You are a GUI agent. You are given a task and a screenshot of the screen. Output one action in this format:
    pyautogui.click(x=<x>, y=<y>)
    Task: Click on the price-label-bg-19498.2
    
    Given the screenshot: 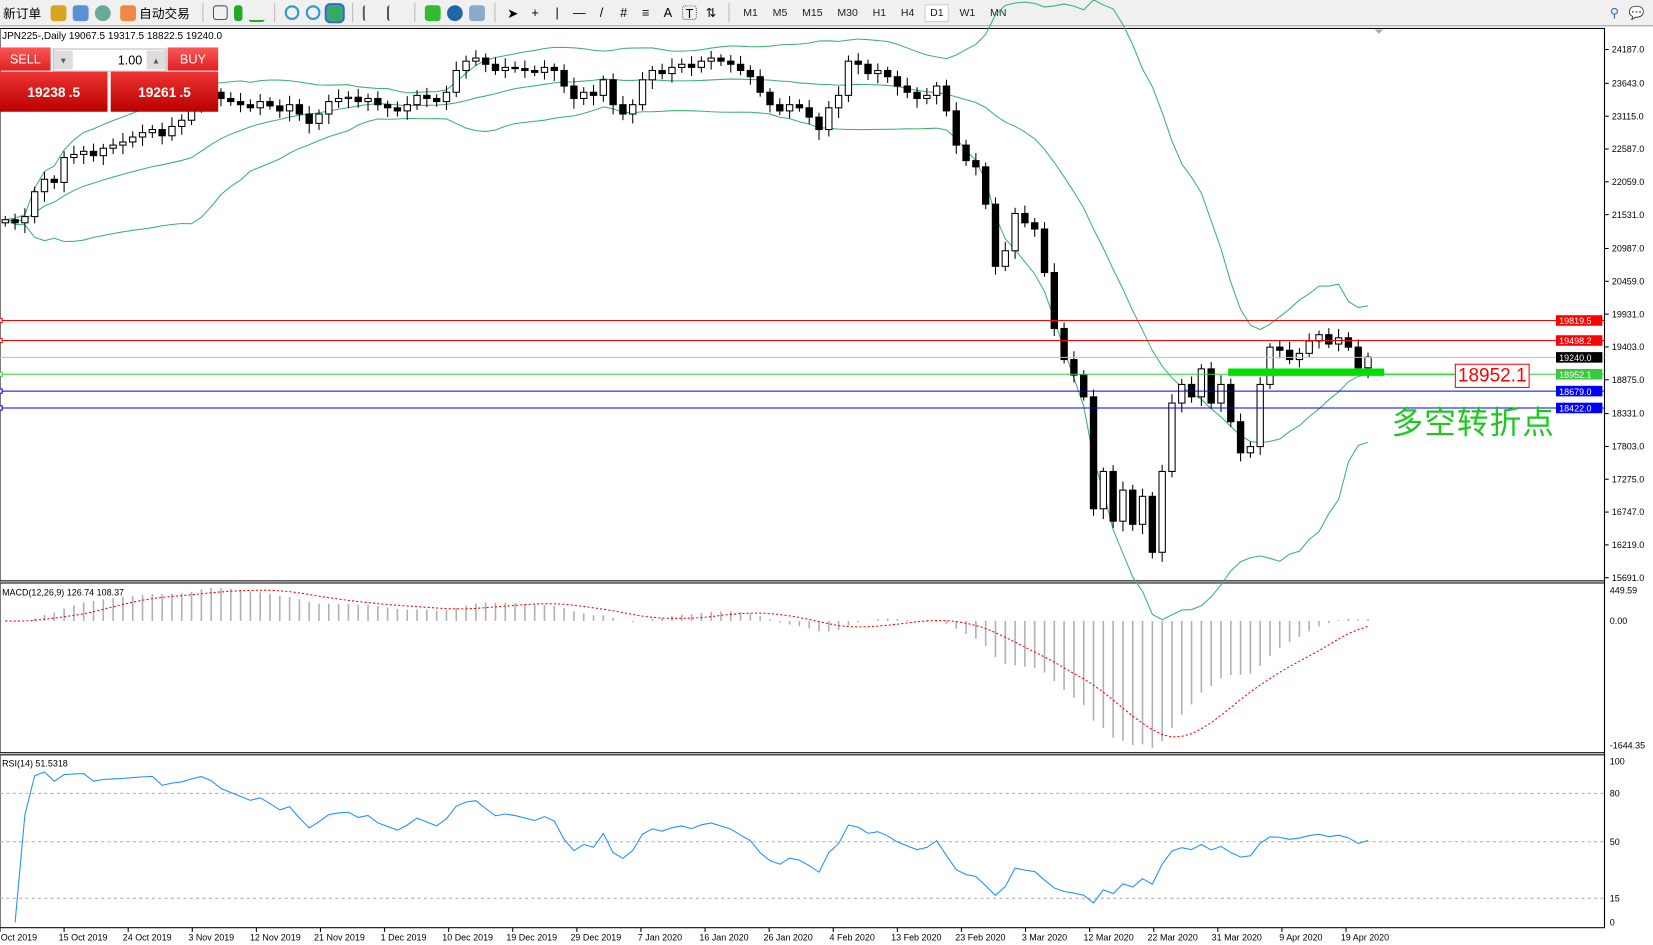 What is the action you would take?
    pyautogui.click(x=1579, y=340)
    